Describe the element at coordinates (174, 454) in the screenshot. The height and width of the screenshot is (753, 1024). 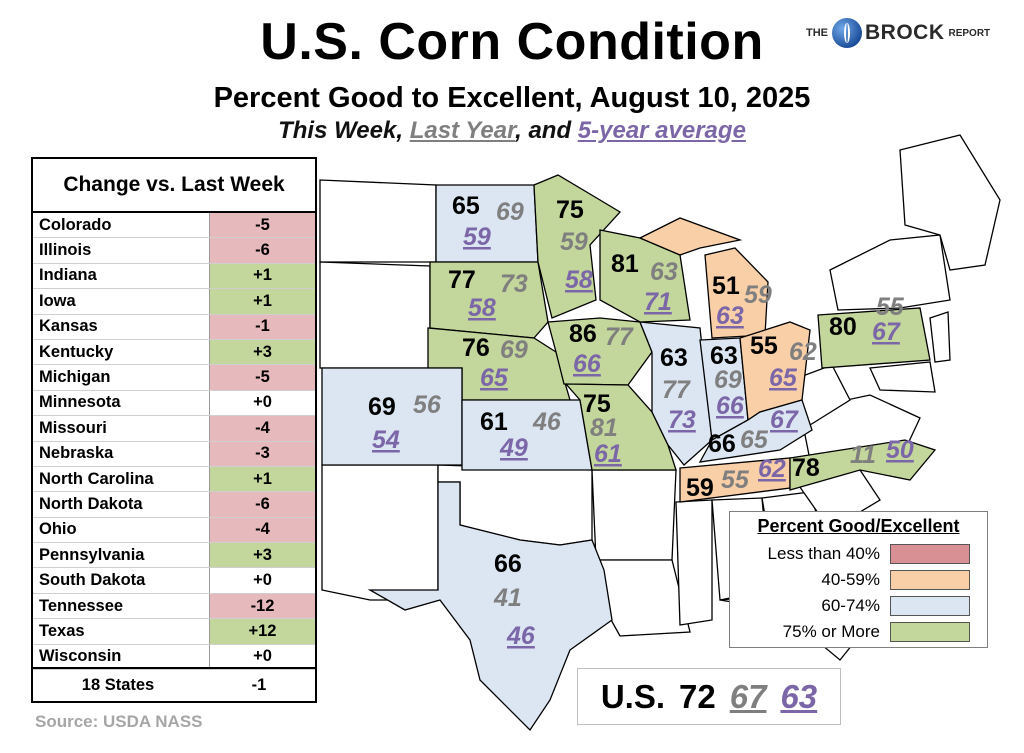
I see `table-row: Nebraska -3` at that location.